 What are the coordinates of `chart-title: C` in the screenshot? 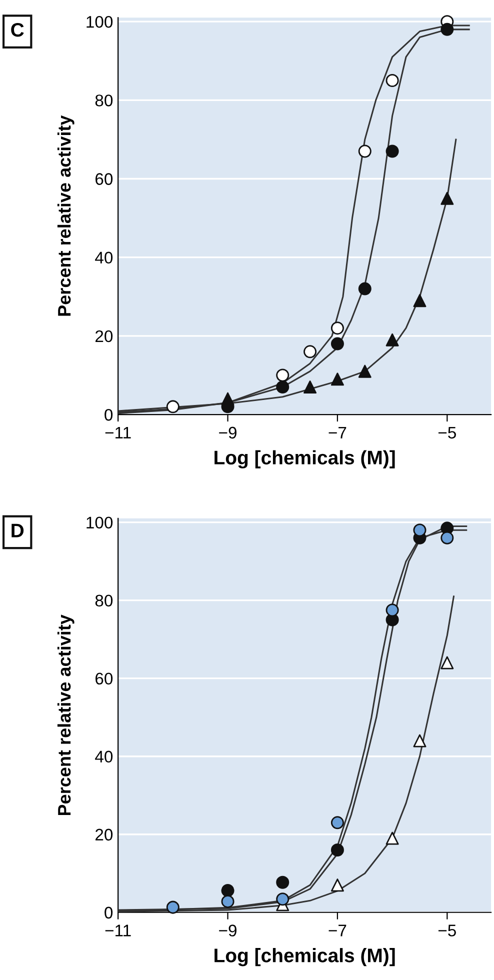 It's located at (17, 29).